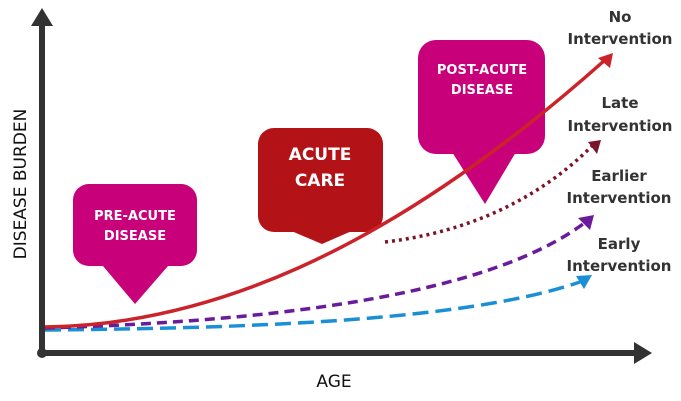  Describe the element at coordinates (135, 216) in the screenshot. I see `box-line1: PRE-ACUTE` at that location.